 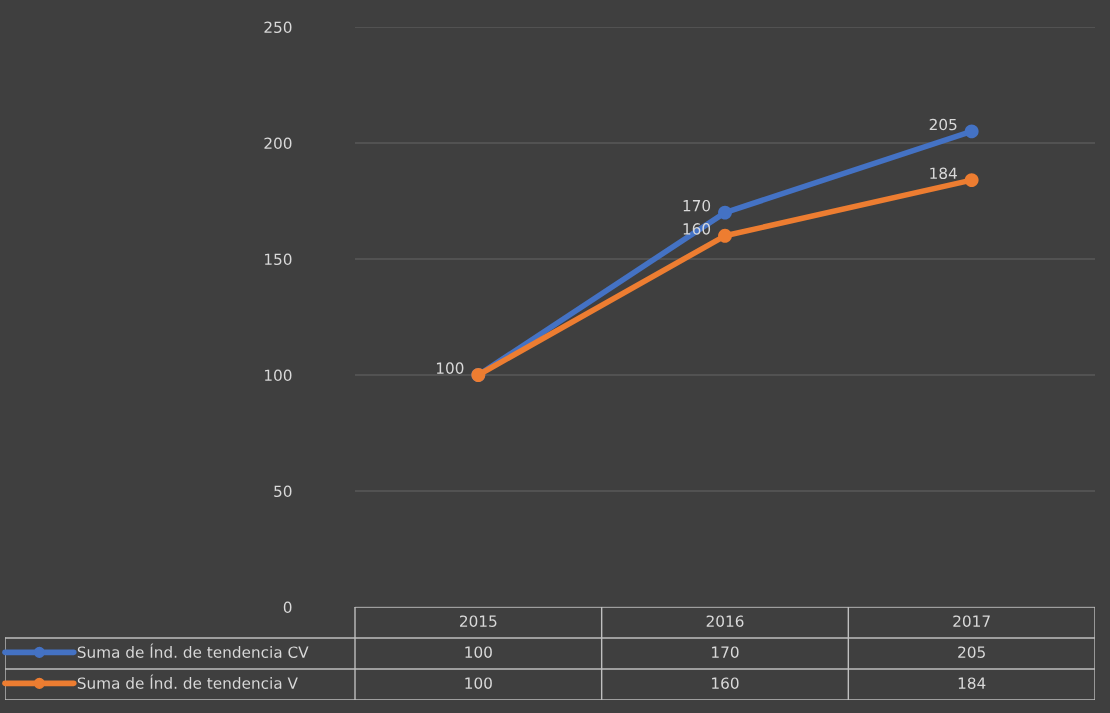 What do you see at coordinates (278, 27) in the screenshot?
I see `y-tick-label: 250` at bounding box center [278, 27].